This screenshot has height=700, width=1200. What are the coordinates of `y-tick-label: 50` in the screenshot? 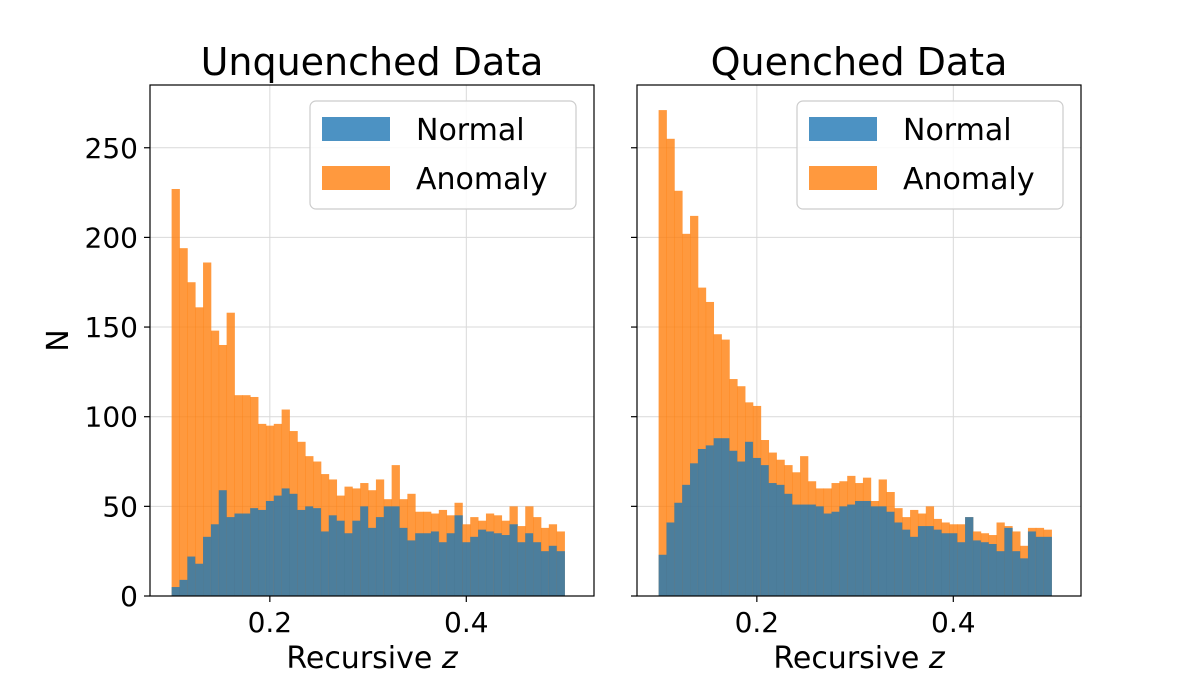 It's located at (120, 506).